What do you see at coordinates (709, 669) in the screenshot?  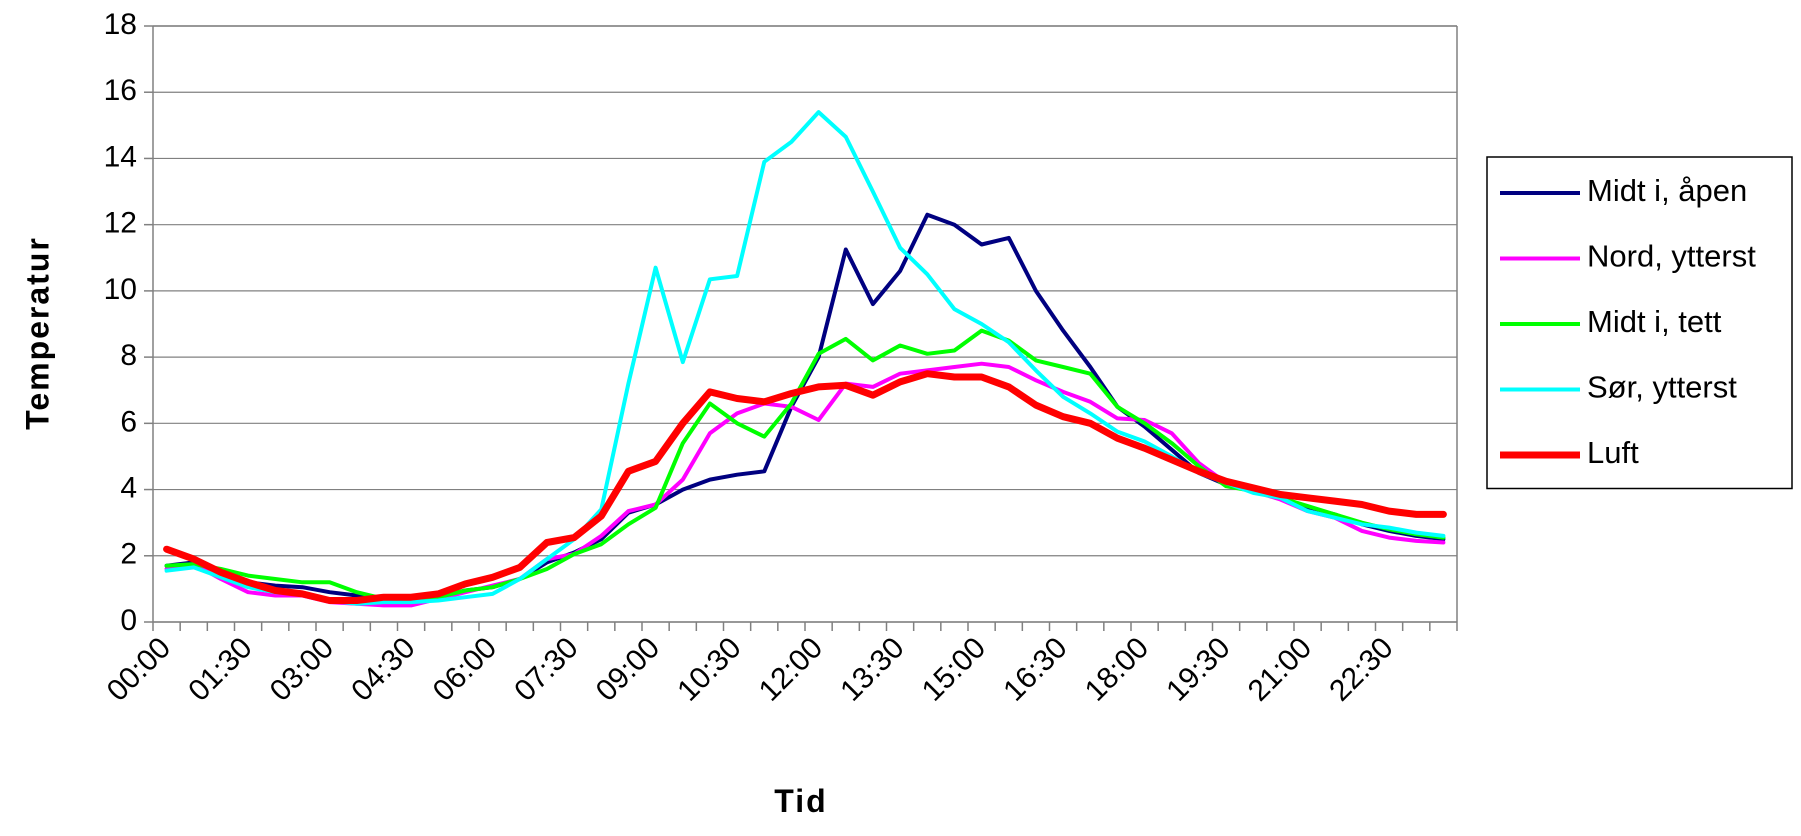 I see `x-tick-label: 10:30` at bounding box center [709, 669].